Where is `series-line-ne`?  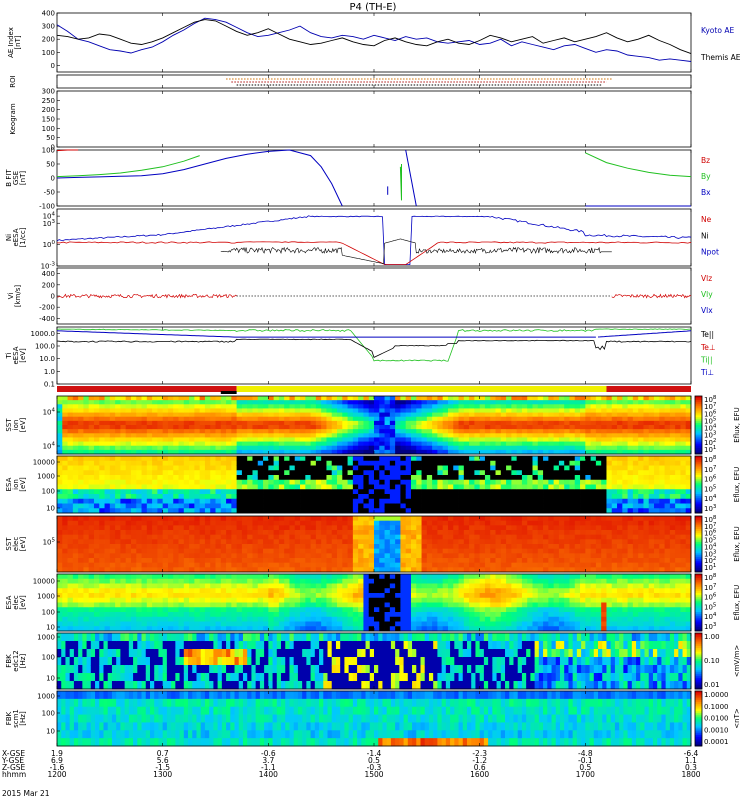
series-line-ne is located at coordinates (374, 253).